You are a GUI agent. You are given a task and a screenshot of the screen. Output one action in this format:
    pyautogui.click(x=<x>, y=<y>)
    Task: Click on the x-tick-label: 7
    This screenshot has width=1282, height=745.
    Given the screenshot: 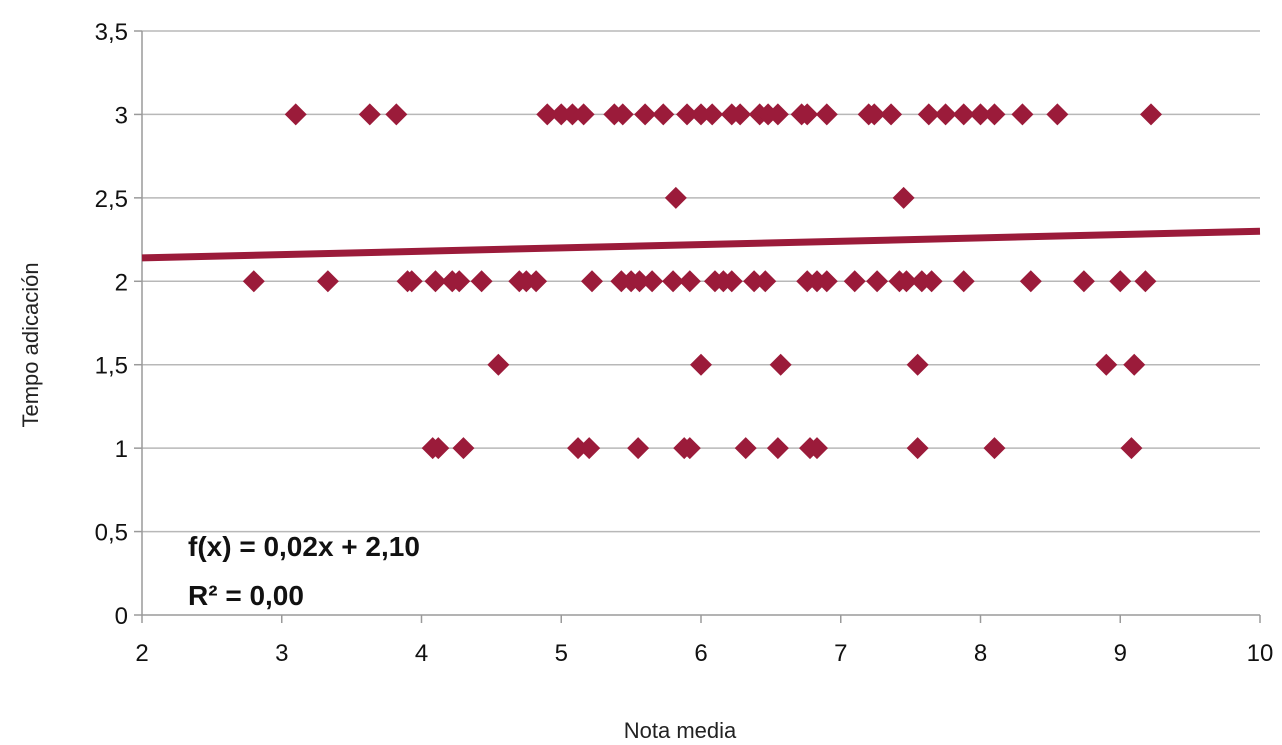 What is the action you would take?
    pyautogui.click(x=840, y=653)
    